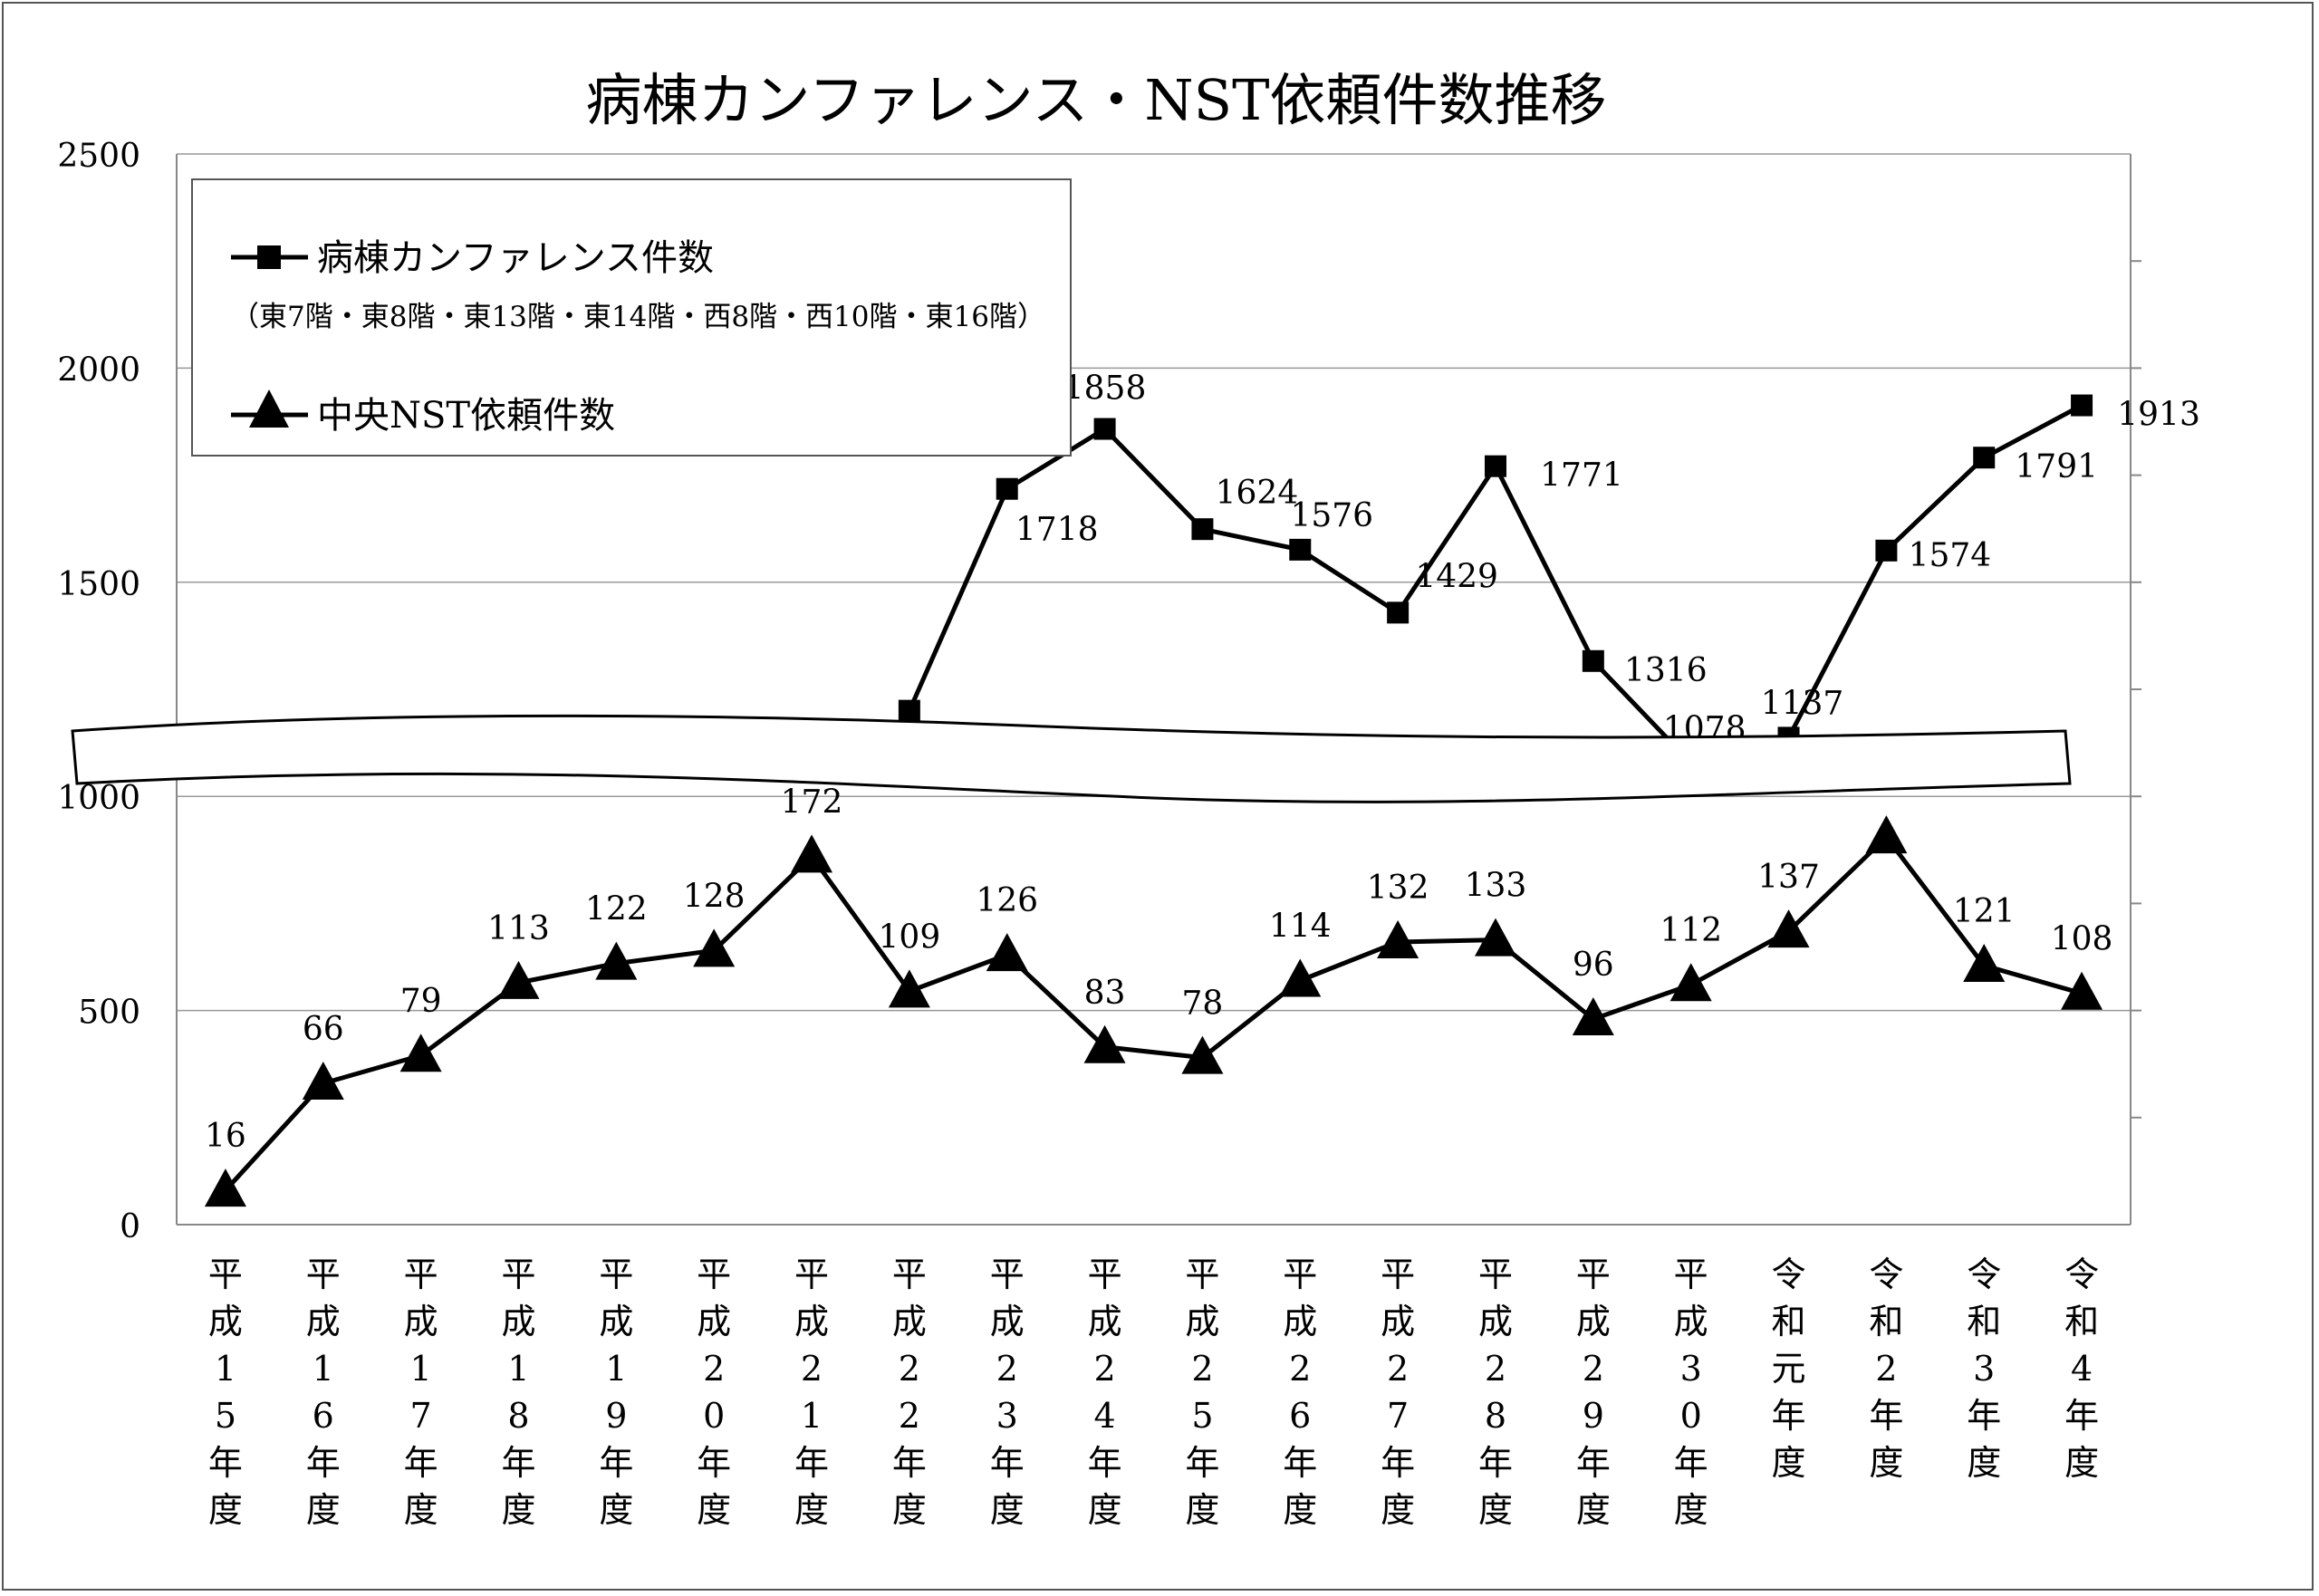  Describe the element at coordinates (1057, 530) in the screenshot. I see `data-label-conference: 1718` at that location.